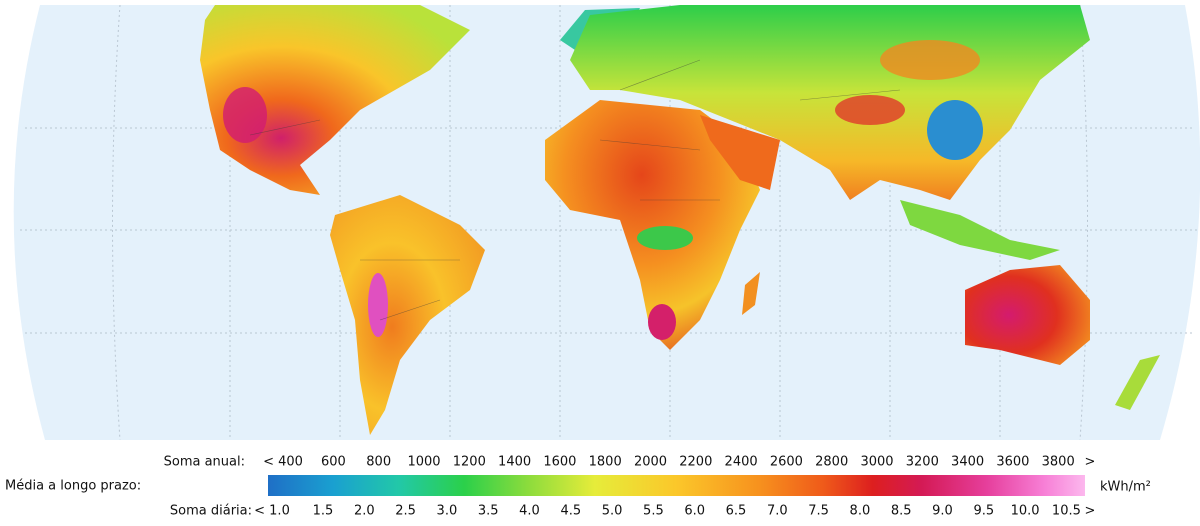  I want to click on annual-label: 2200, so click(695, 462).